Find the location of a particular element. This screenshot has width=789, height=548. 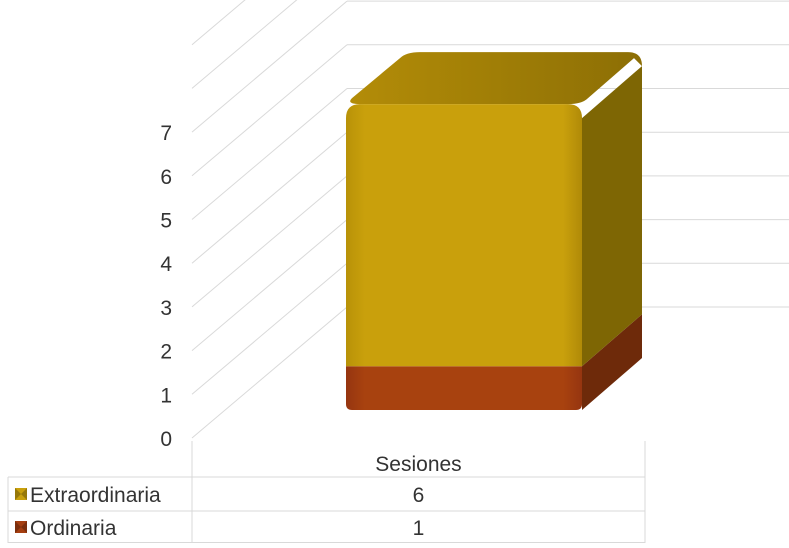

y-tick-label: 1 is located at coordinates (166, 395).